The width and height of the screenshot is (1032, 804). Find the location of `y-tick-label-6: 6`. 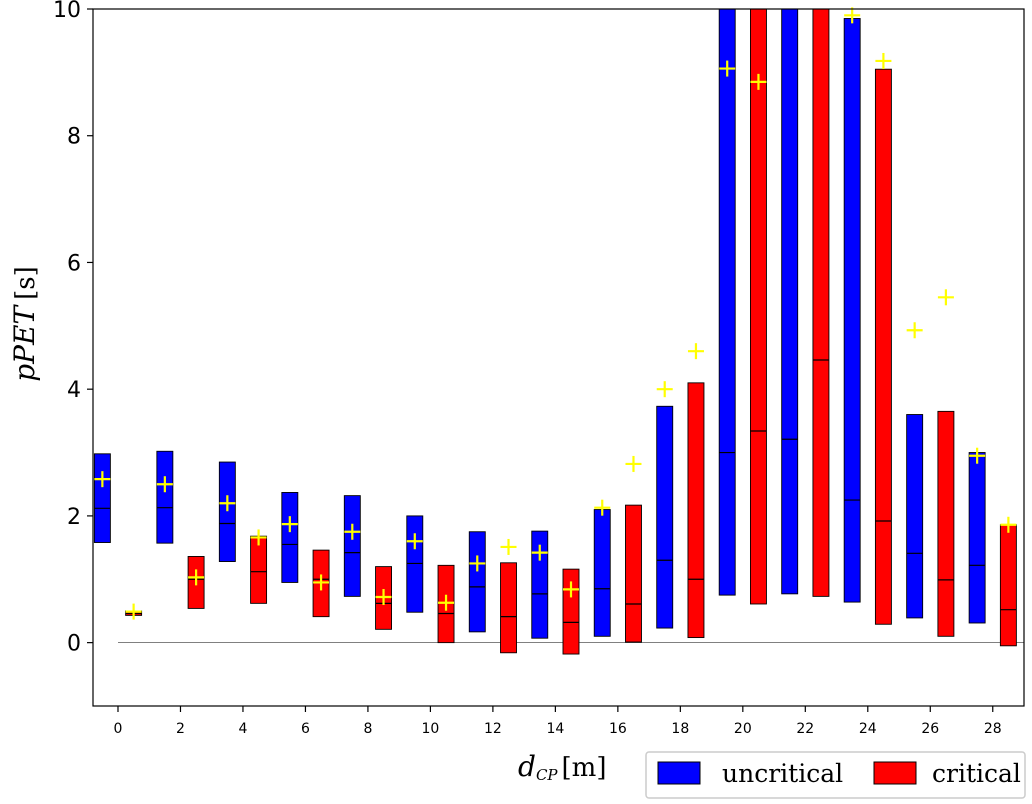

y-tick-label-6: 6 is located at coordinates (74, 263).